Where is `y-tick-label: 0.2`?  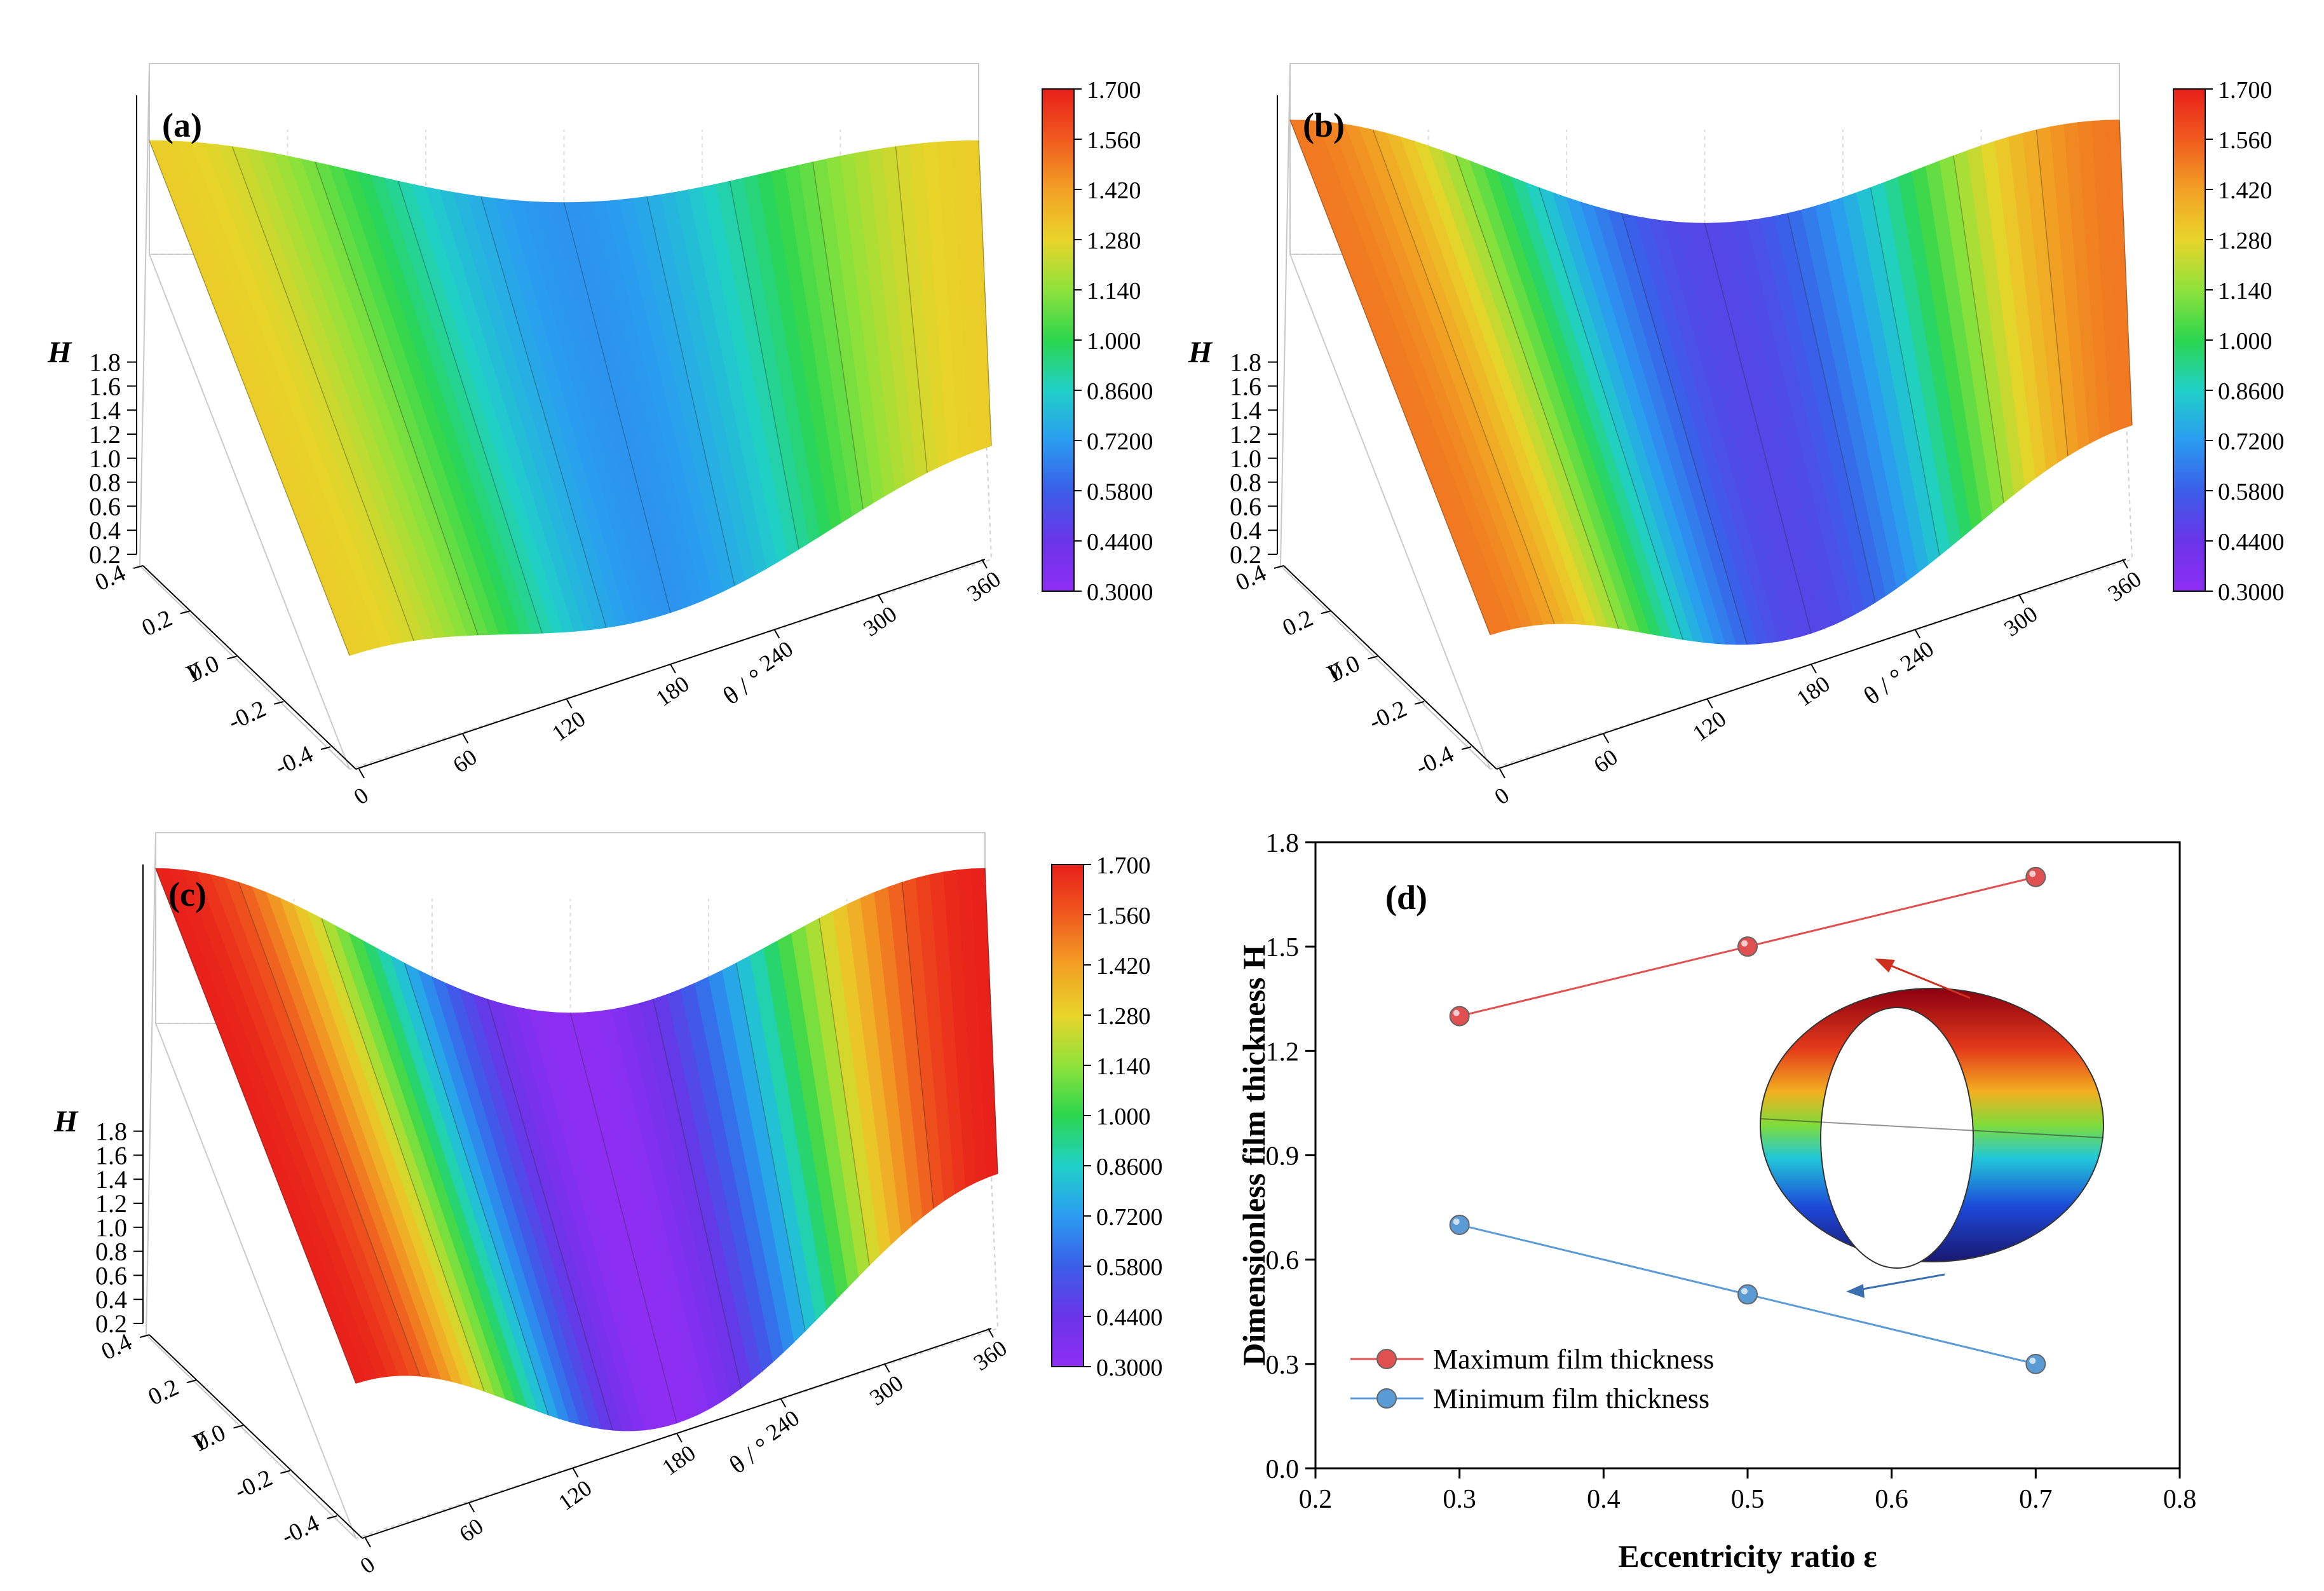 y-tick-label: 0.2 is located at coordinates (163, 1392).